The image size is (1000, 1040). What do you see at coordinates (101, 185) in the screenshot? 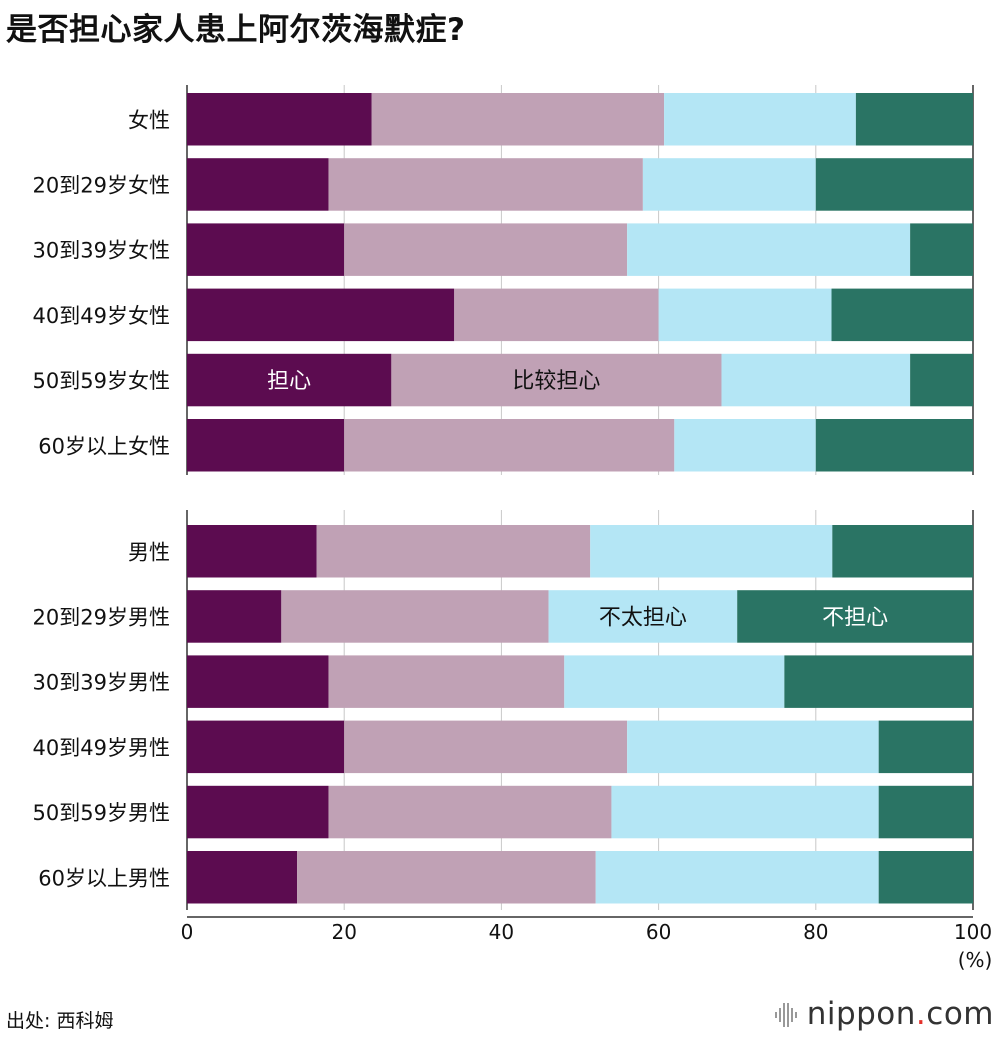
I see `category-label: 20到29岁女性` at bounding box center [101, 185].